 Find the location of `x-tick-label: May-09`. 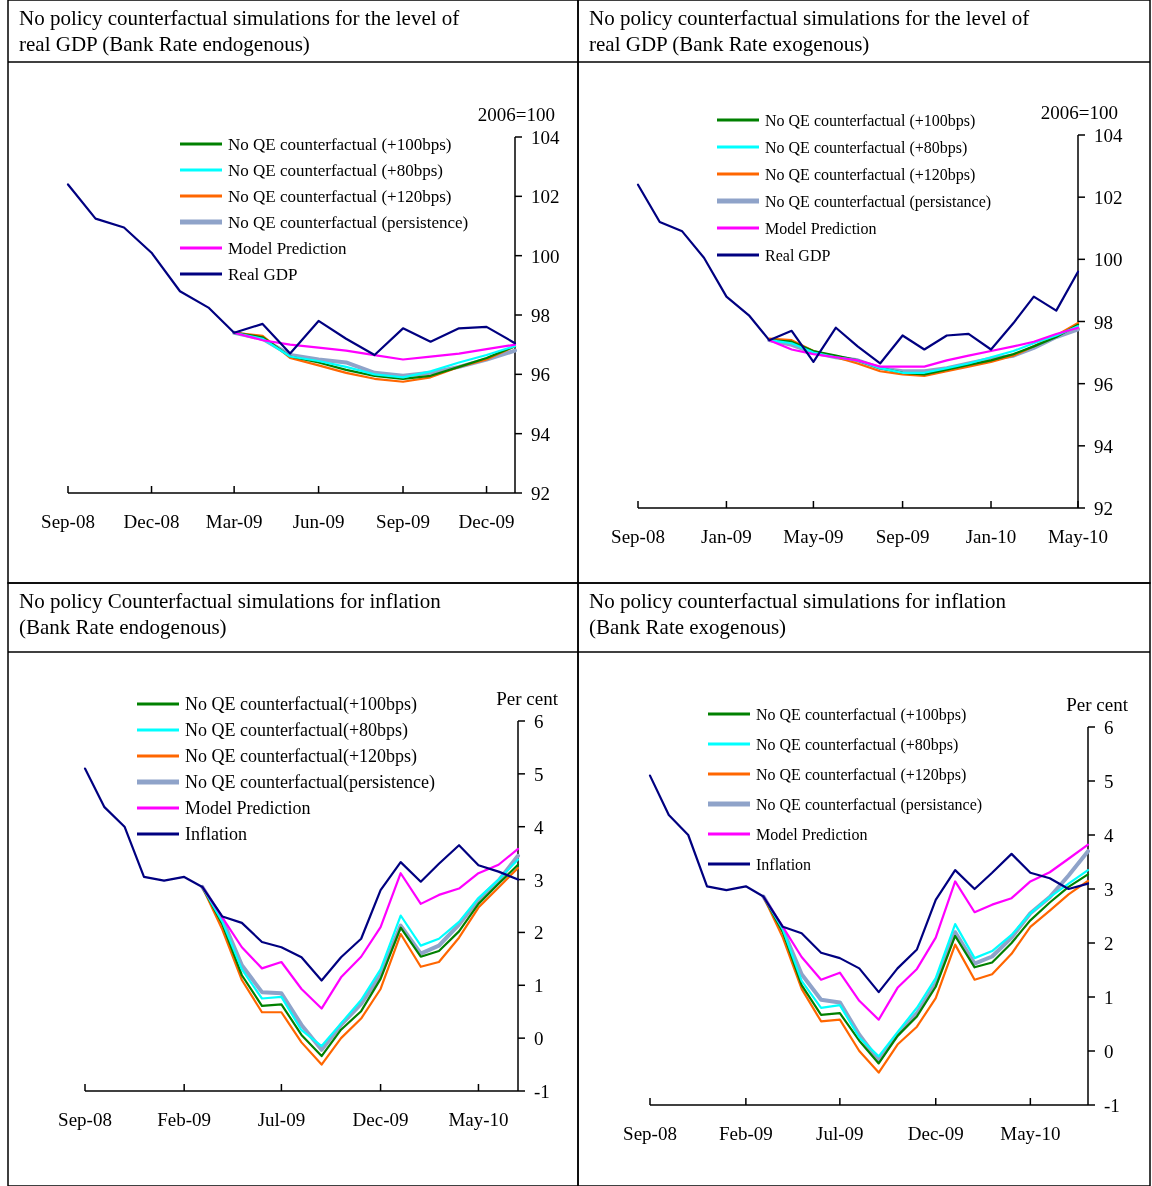

x-tick-label: May-09 is located at coordinates (813, 536).